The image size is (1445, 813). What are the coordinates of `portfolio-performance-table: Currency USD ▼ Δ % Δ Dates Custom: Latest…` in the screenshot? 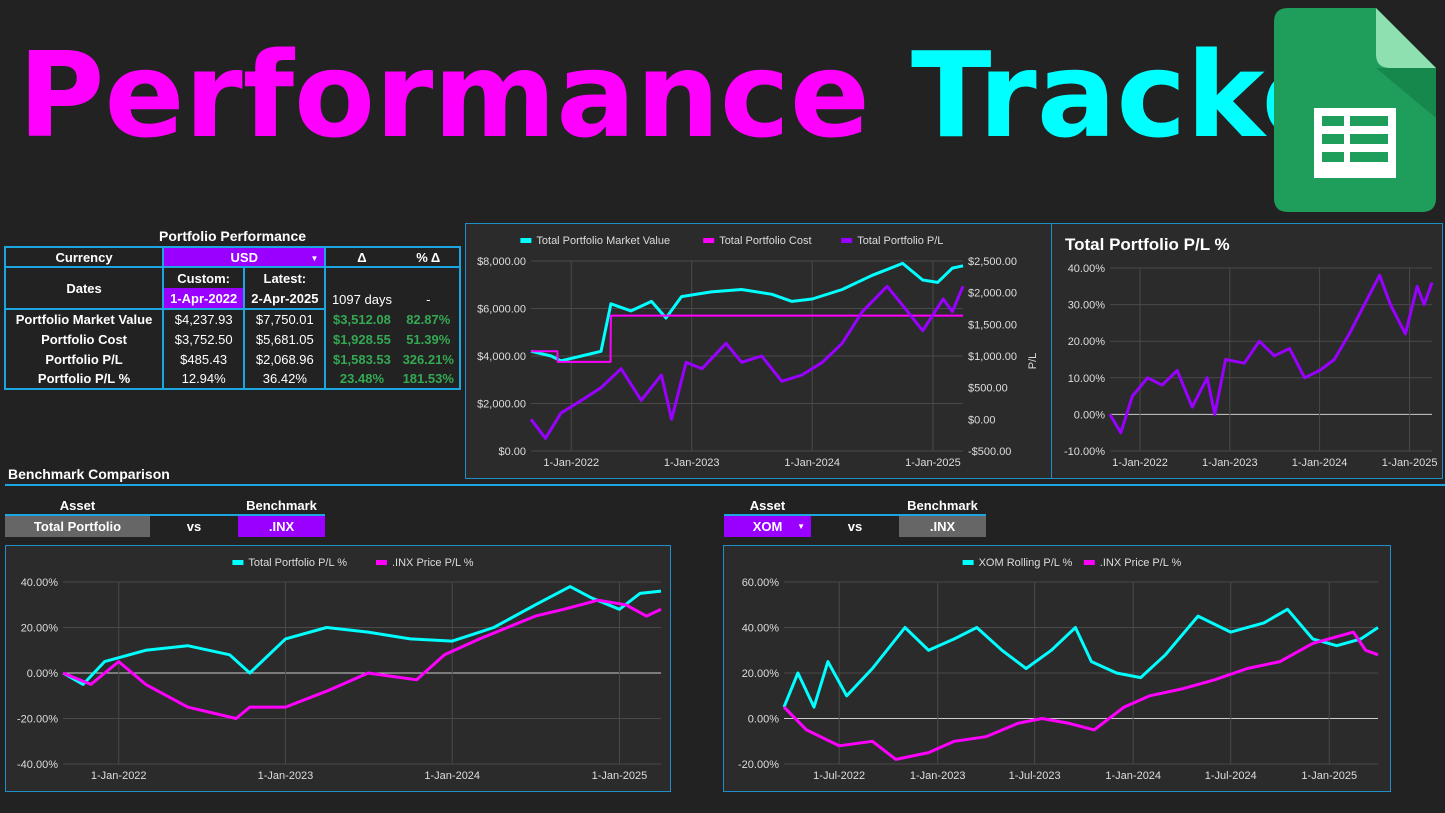 It's located at (232, 318).